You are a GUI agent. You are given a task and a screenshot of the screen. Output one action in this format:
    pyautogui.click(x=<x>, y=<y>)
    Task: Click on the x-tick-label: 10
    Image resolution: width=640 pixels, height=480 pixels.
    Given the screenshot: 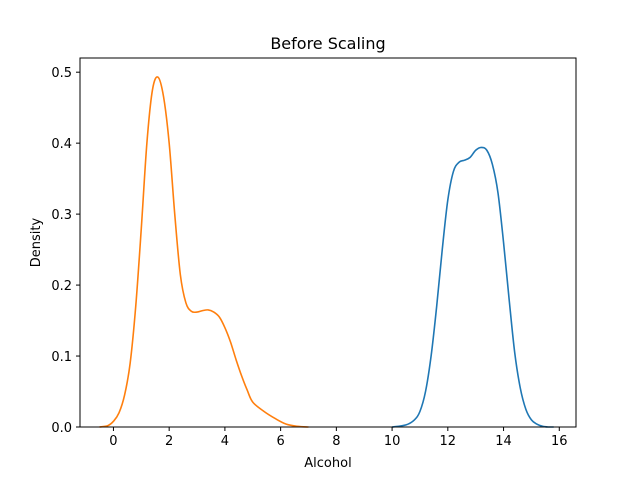 What is the action you would take?
    pyautogui.click(x=392, y=441)
    